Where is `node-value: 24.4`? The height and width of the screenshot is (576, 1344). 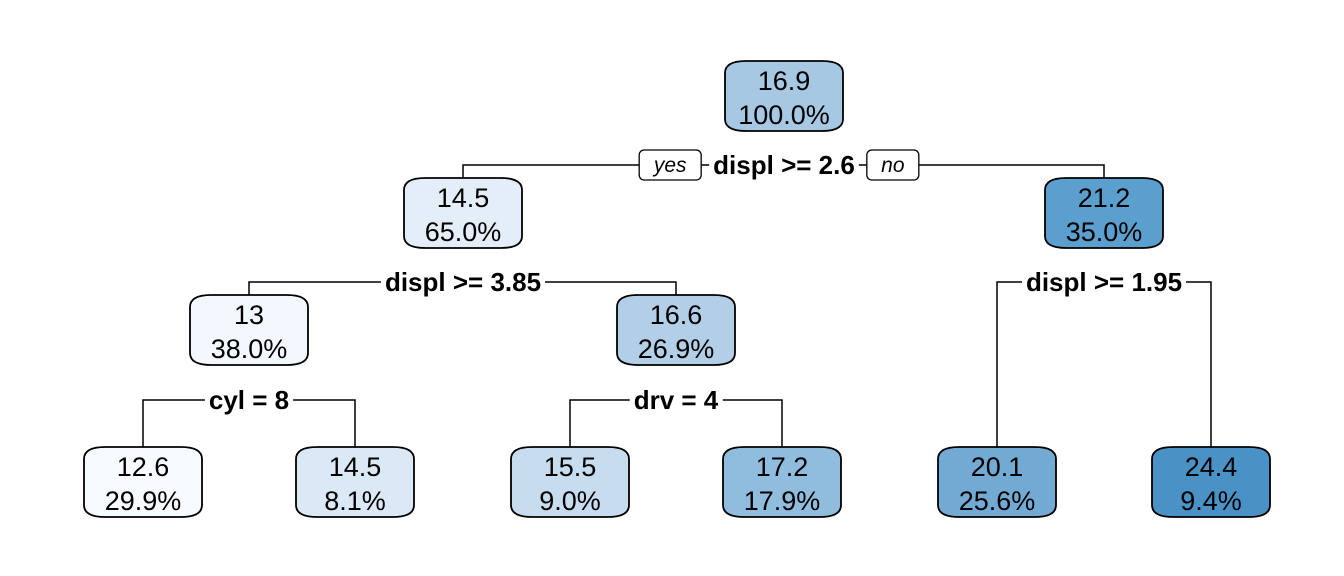
node-value: 24.4 is located at coordinates (1211, 467).